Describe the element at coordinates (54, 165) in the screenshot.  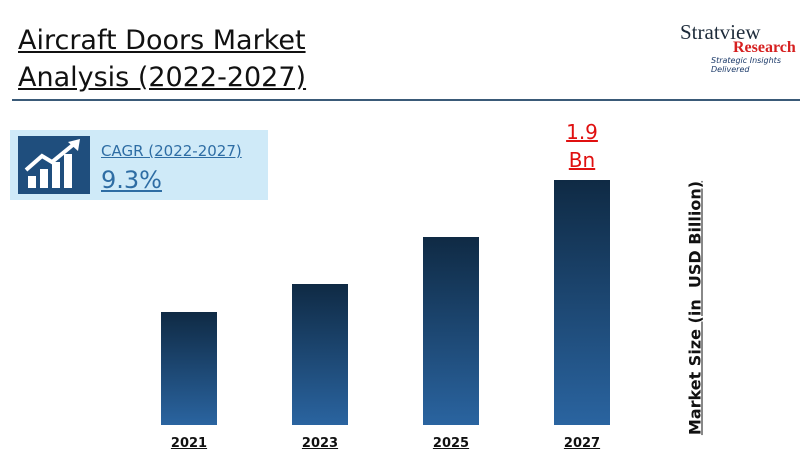
I see `growth-icon` at that location.